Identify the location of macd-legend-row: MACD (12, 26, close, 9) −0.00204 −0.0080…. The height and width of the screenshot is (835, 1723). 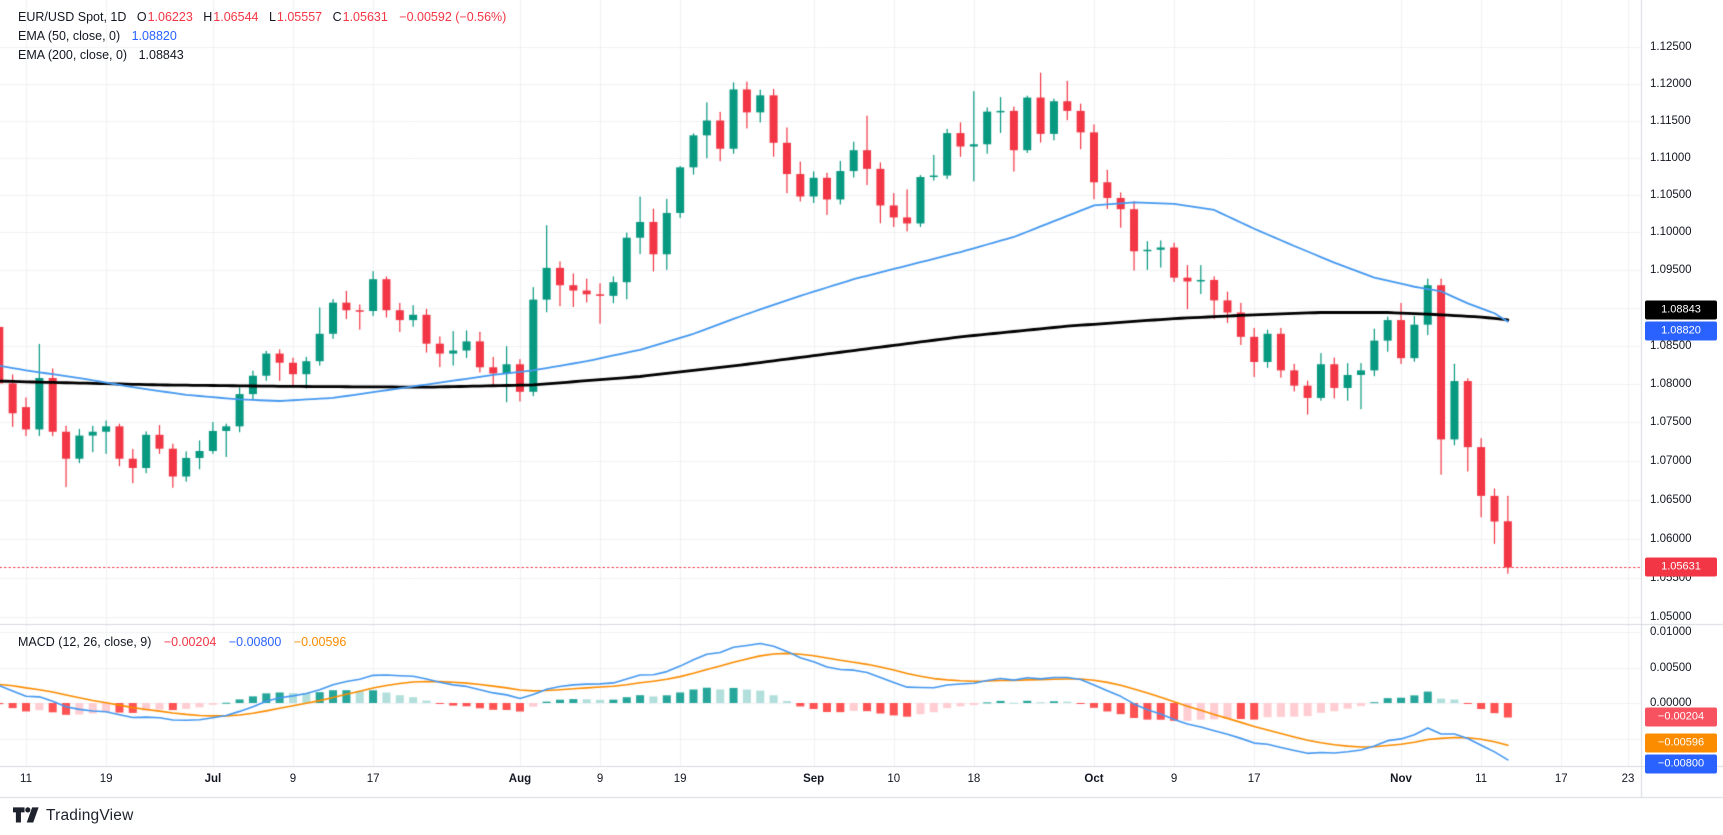
(182, 642).